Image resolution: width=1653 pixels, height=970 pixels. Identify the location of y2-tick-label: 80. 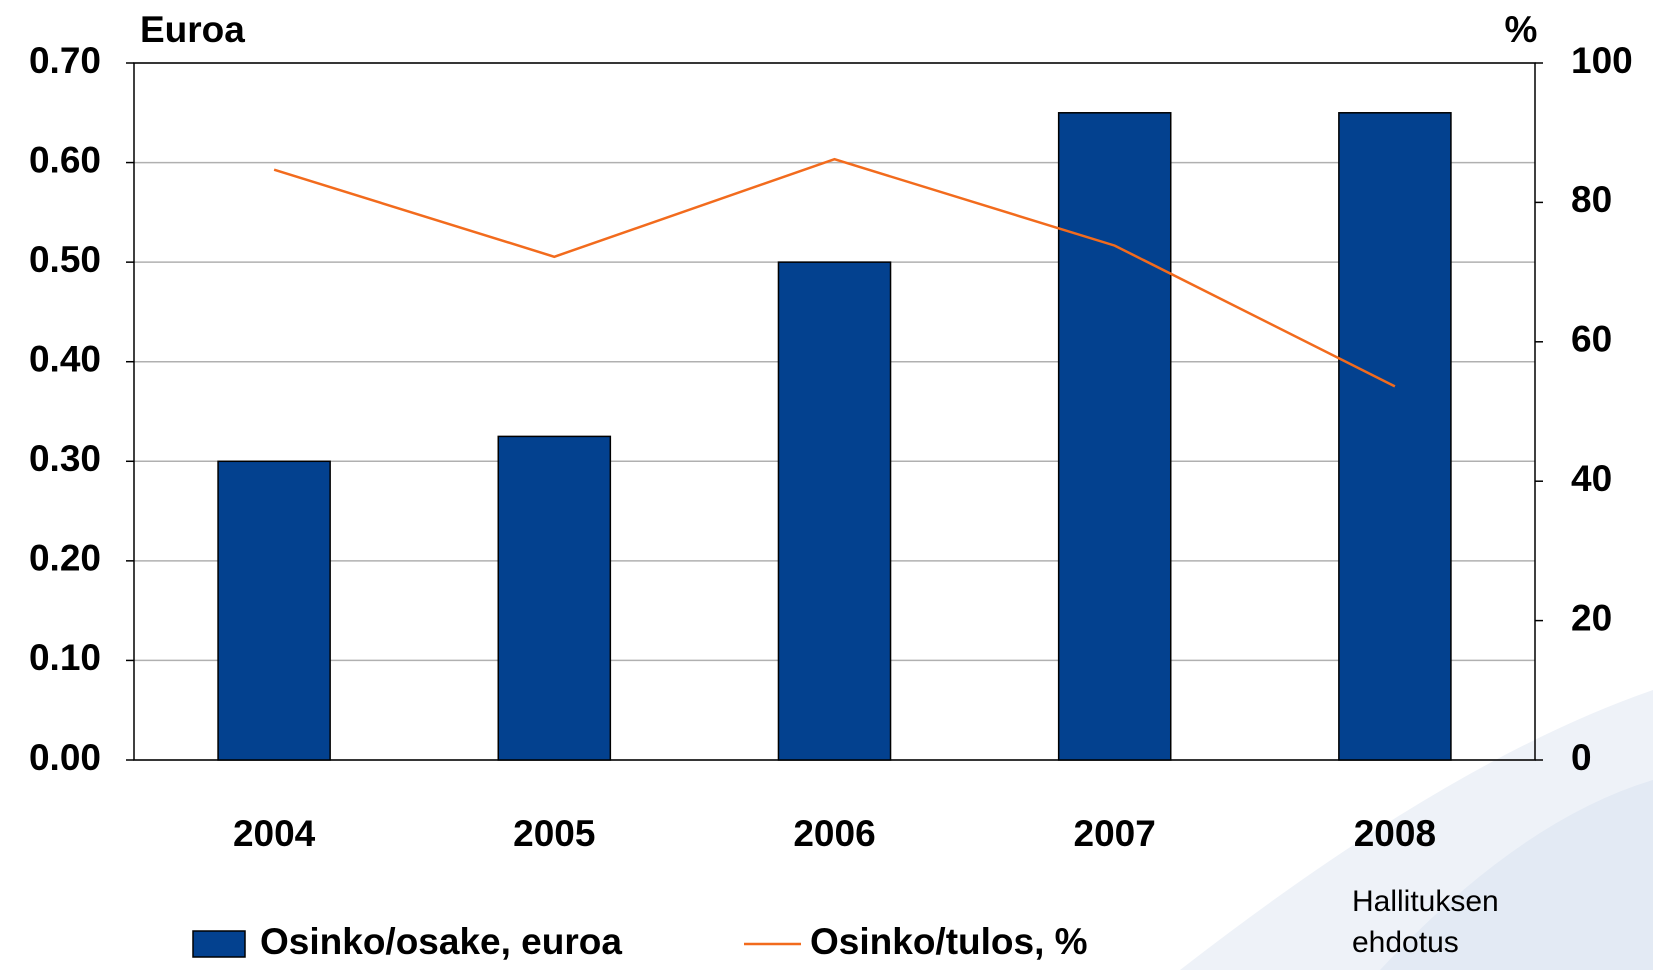
(1591, 199).